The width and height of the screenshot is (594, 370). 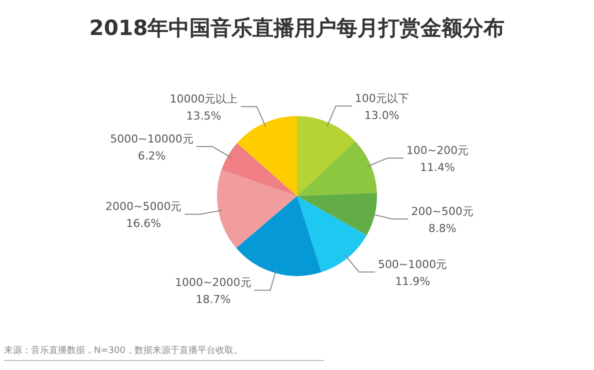 I want to click on data-label: 16.6%, so click(x=144, y=223).